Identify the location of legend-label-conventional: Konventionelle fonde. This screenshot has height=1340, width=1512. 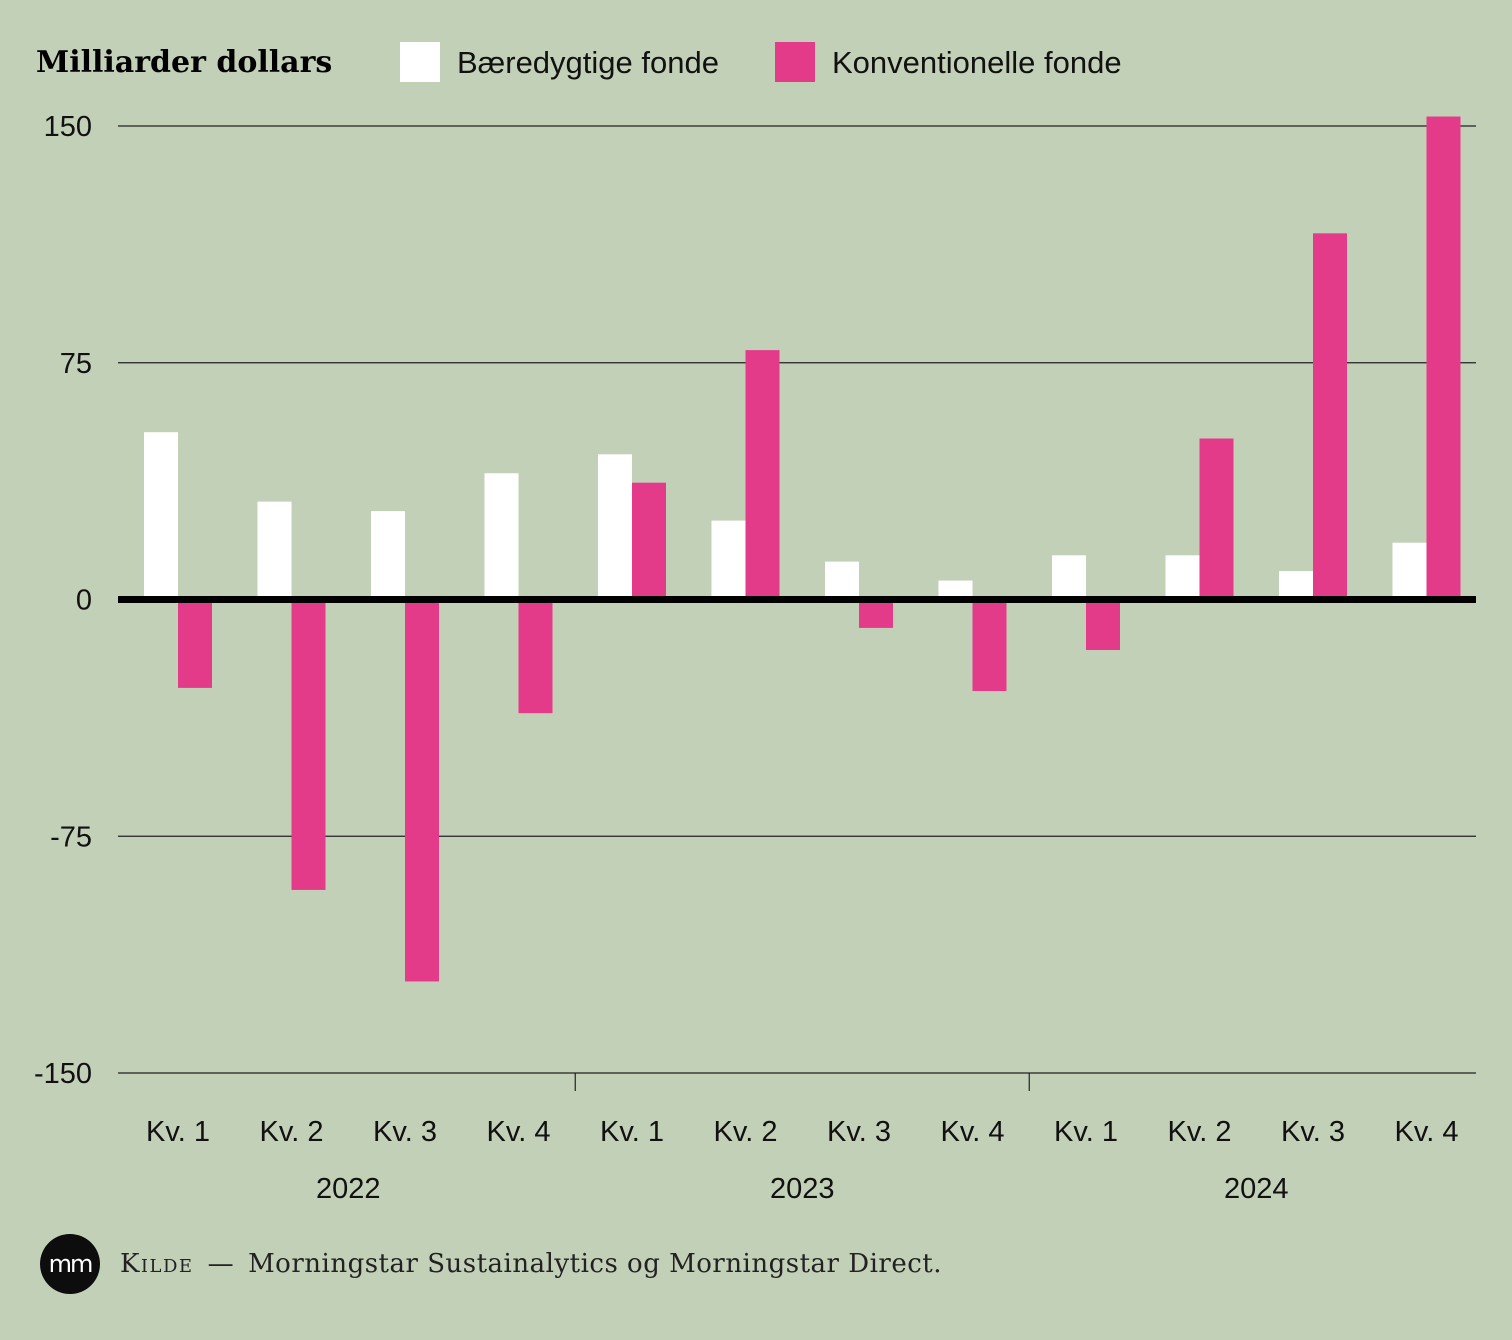
(977, 62).